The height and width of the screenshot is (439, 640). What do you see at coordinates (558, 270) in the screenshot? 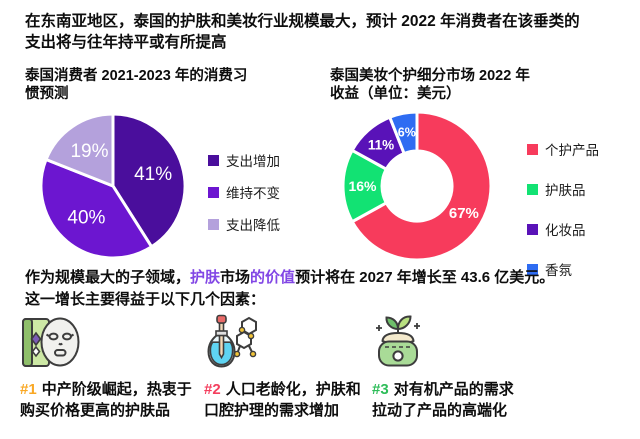
I see `legend-label: 香氛` at bounding box center [558, 270].